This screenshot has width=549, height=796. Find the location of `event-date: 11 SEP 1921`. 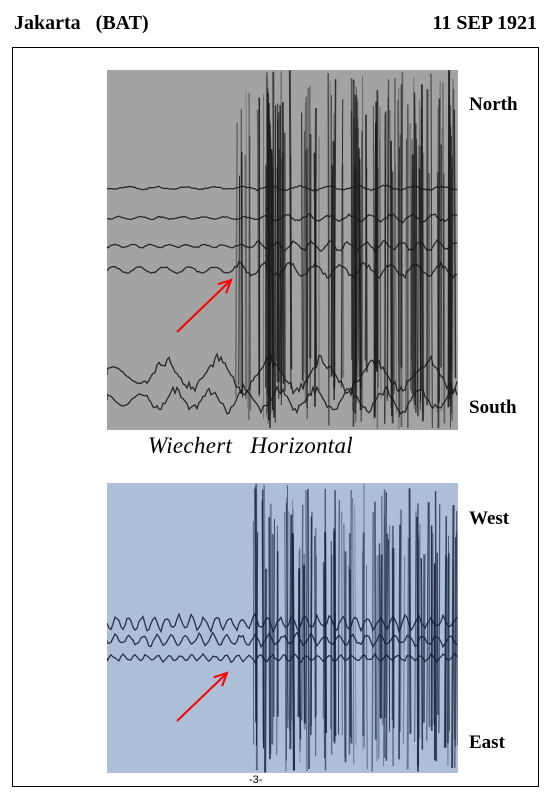

event-date: 11 SEP 1921 is located at coordinates (484, 23).